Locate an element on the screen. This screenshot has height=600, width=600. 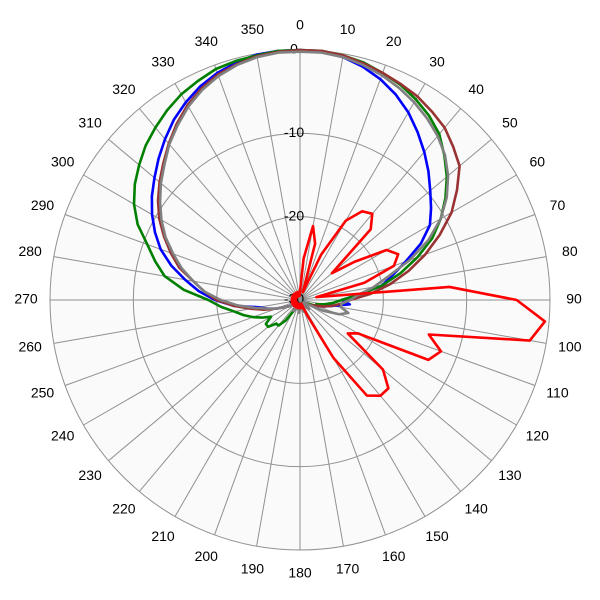
series-line is located at coordinates (418, 303).